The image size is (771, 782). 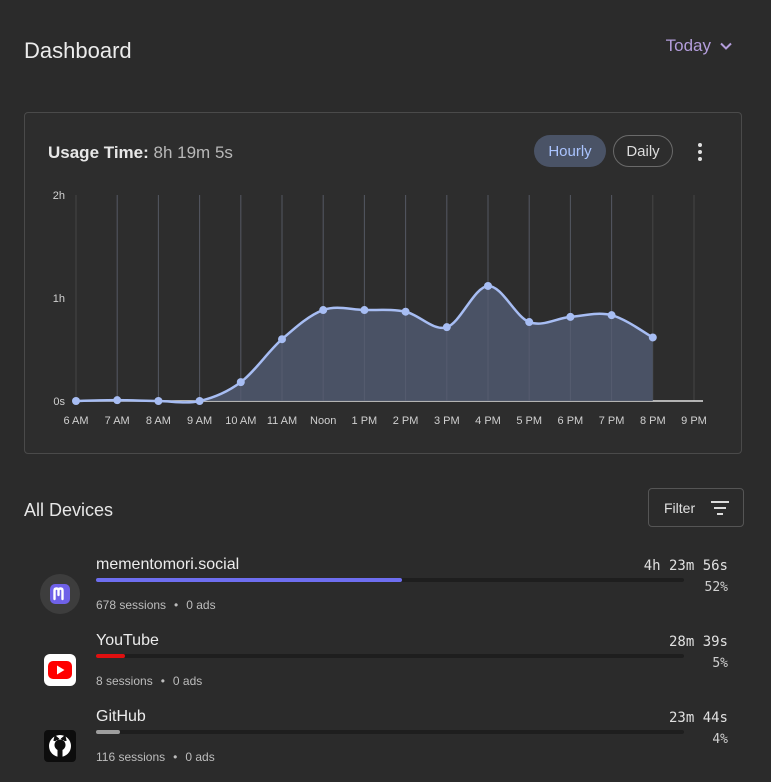 I want to click on device-name: GitHub, so click(x=121, y=716).